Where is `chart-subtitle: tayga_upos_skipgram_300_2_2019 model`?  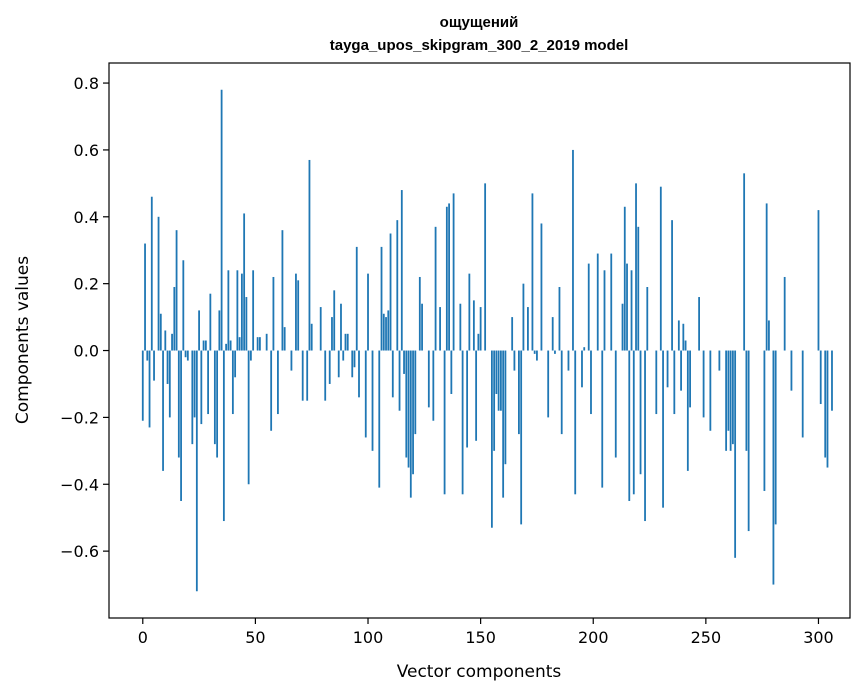
chart-subtitle: tayga_upos_skipgram_300_2_2019 model is located at coordinates (479, 45).